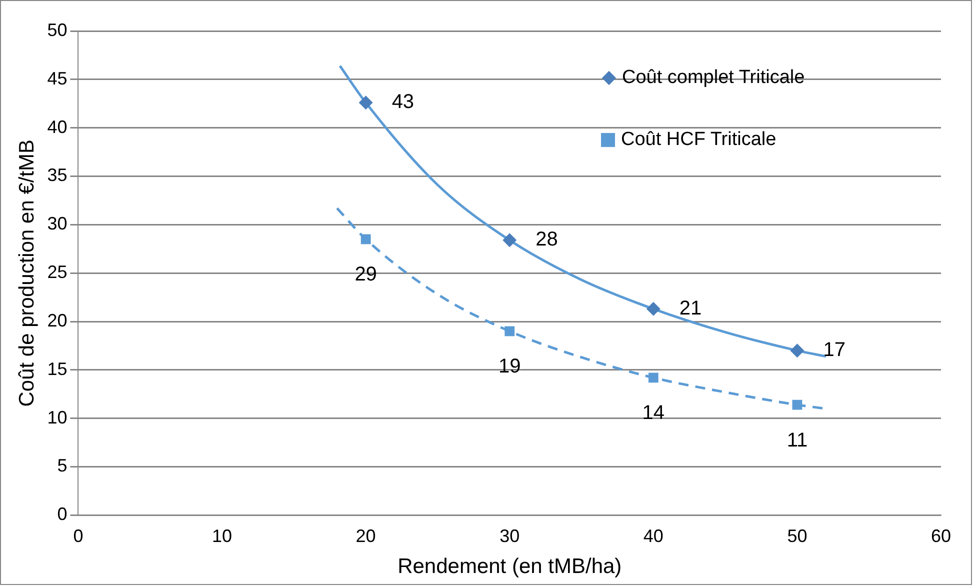 This screenshot has width=974, height=587. I want to click on y-tick-label: 15, so click(57, 368).